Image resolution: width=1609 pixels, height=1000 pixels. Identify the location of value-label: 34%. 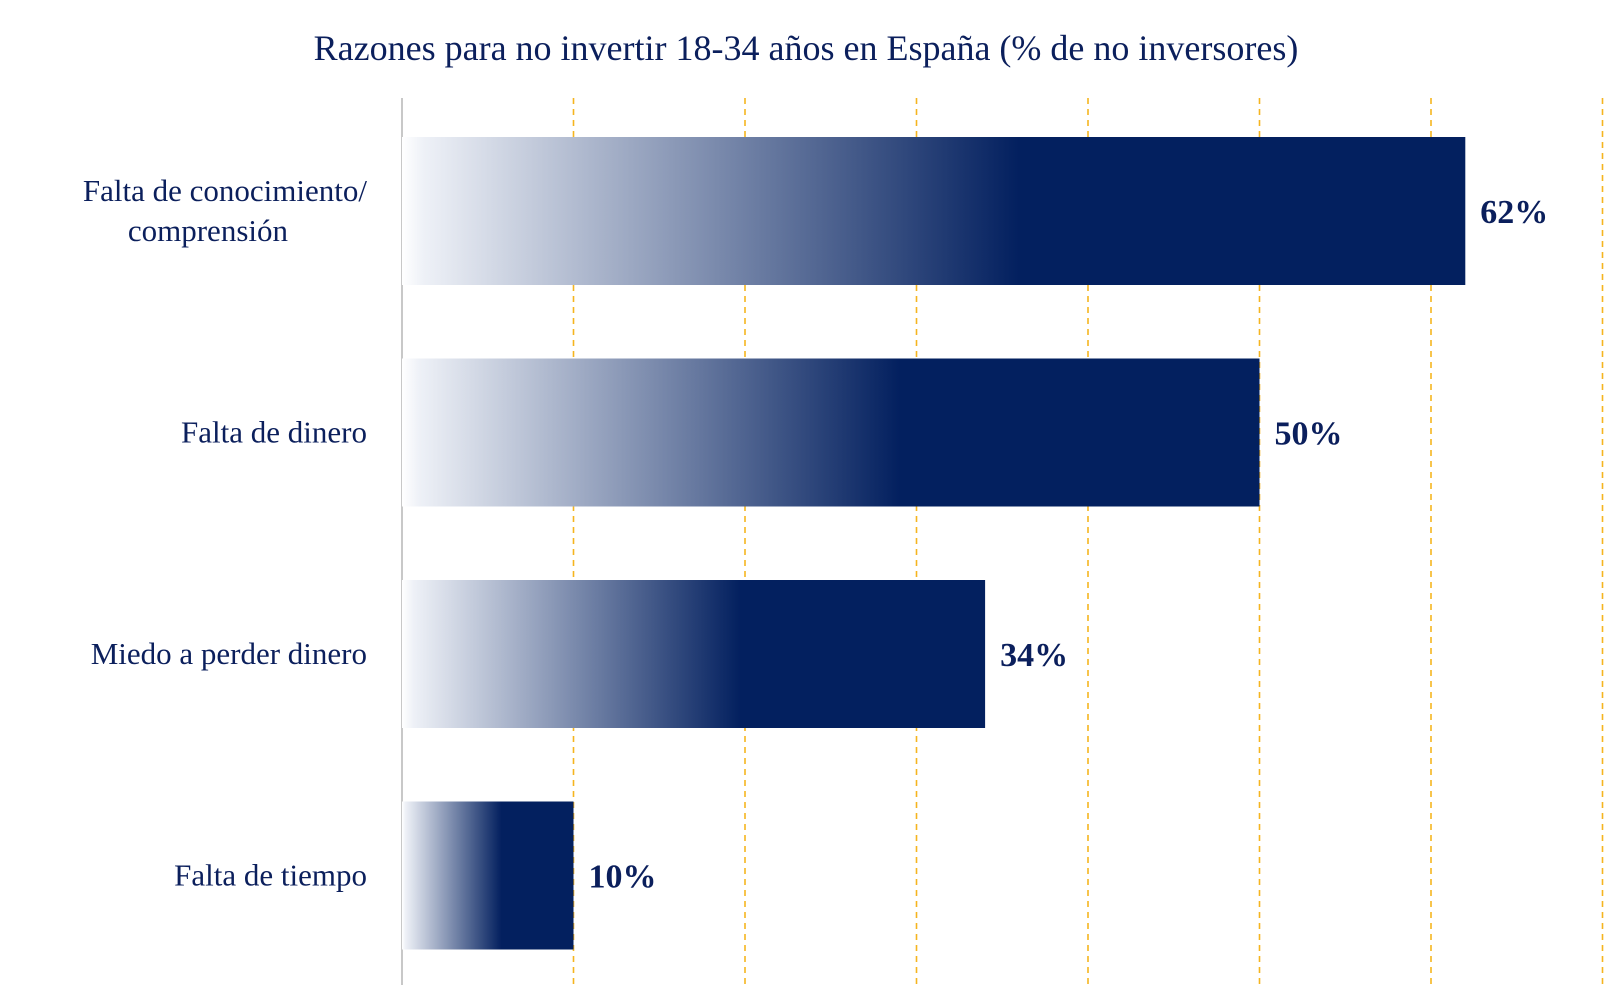
(1034, 655).